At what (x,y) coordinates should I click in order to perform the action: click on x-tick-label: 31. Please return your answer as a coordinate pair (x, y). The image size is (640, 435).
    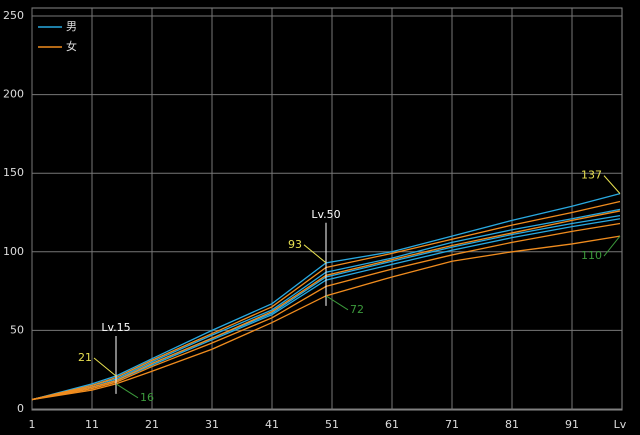
    Looking at the image, I should click on (212, 424).